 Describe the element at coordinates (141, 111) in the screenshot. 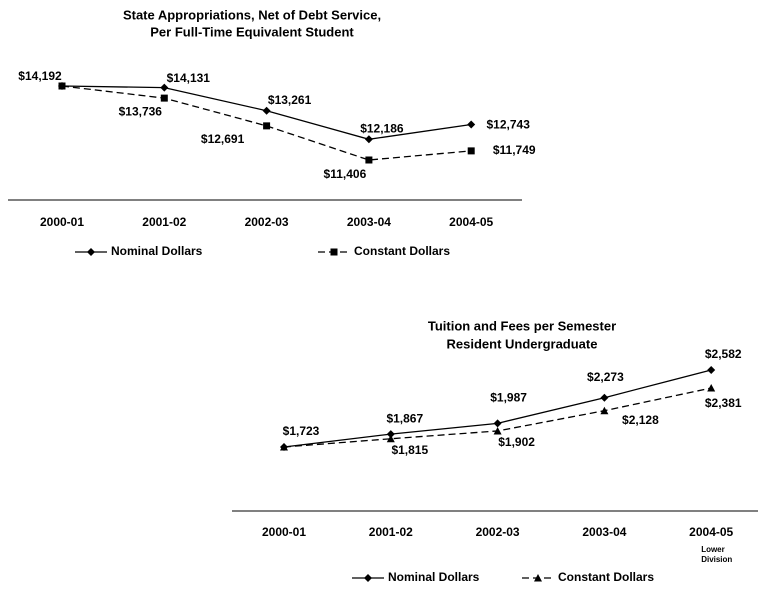

I see `data-label: $13,736` at that location.